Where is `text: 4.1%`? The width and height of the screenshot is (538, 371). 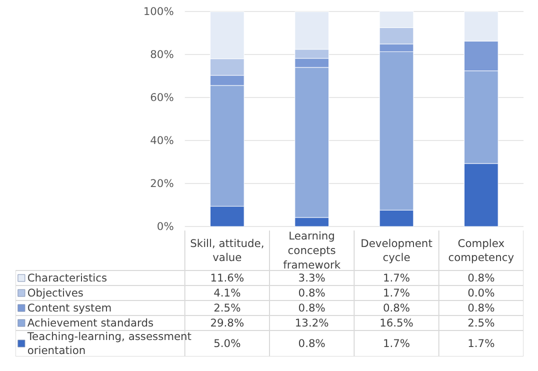
text: 4.1% is located at coordinates (227, 293).